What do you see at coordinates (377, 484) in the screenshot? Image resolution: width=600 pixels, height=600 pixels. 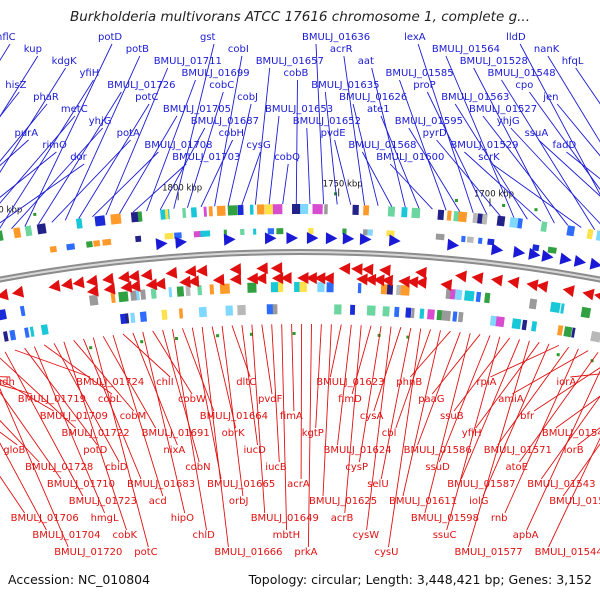 I see `gene-label: selU` at bounding box center [377, 484].